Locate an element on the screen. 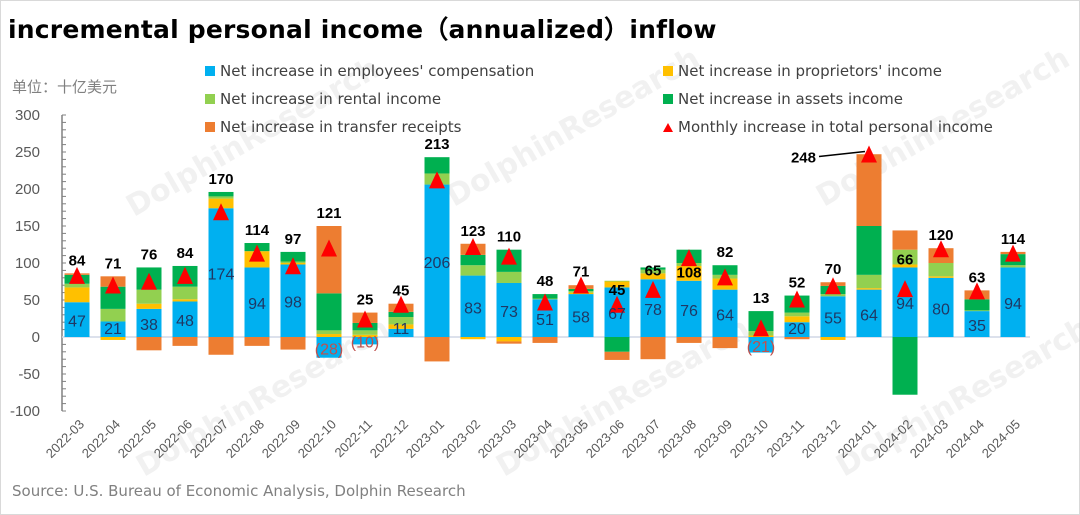 Image resolution: width=1080 pixels, height=515 pixels. employee-value-label: 38 is located at coordinates (149, 325).